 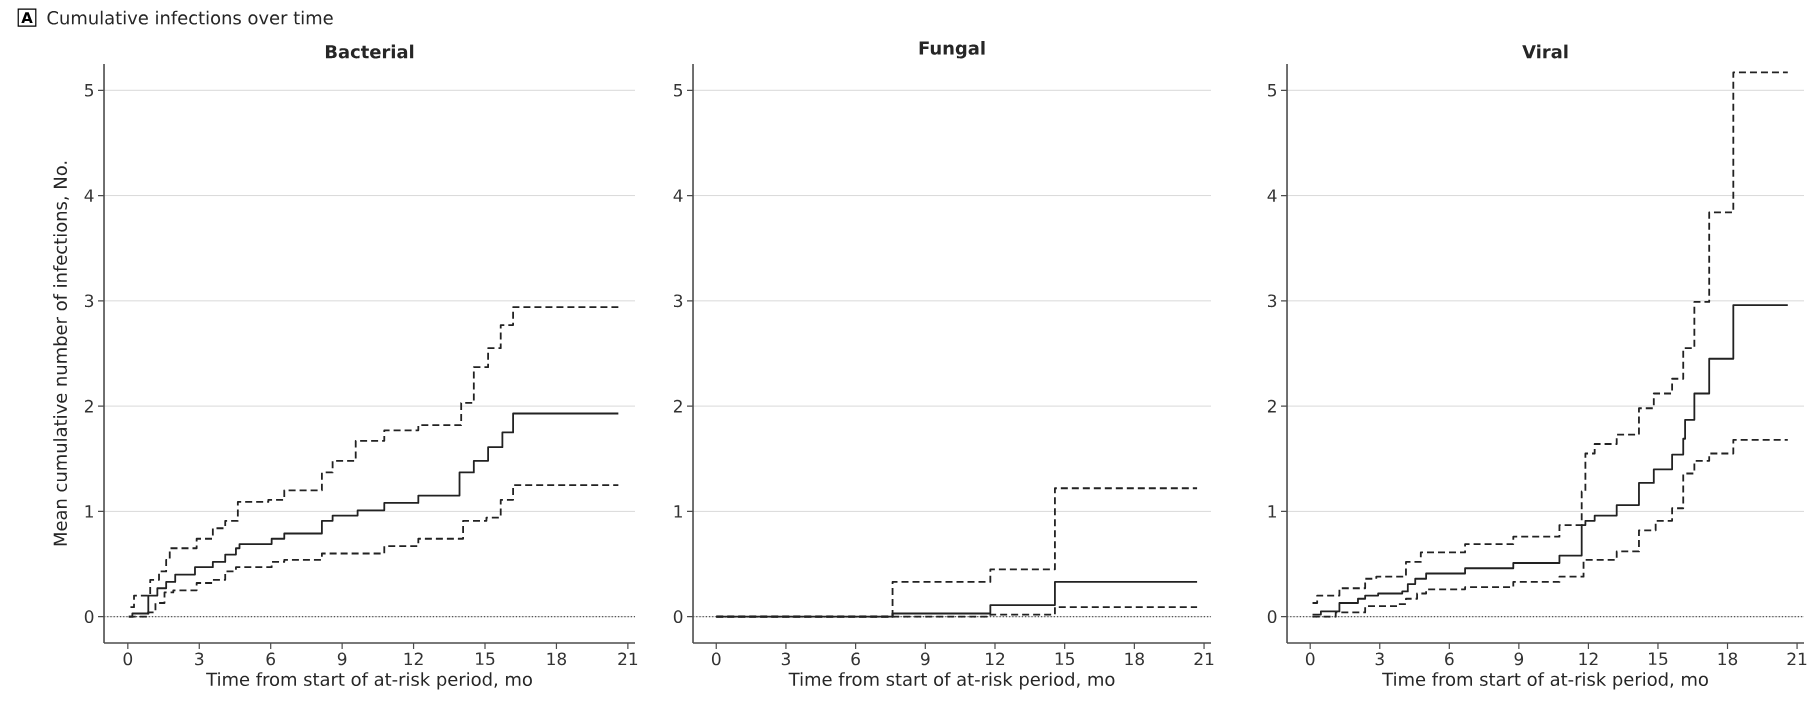 I want to click on text: Cumulative infections over time, so click(x=190, y=17).